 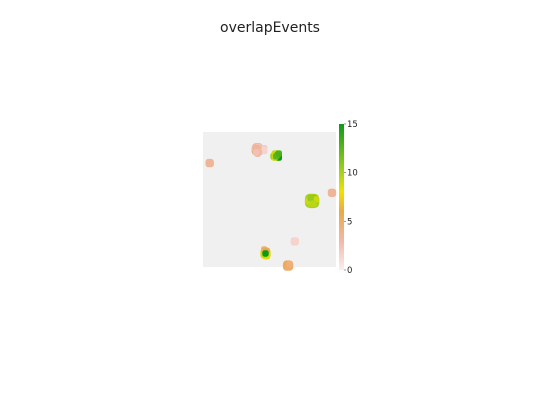 I want to click on colorbar-tick-label: 5, so click(x=349, y=222).